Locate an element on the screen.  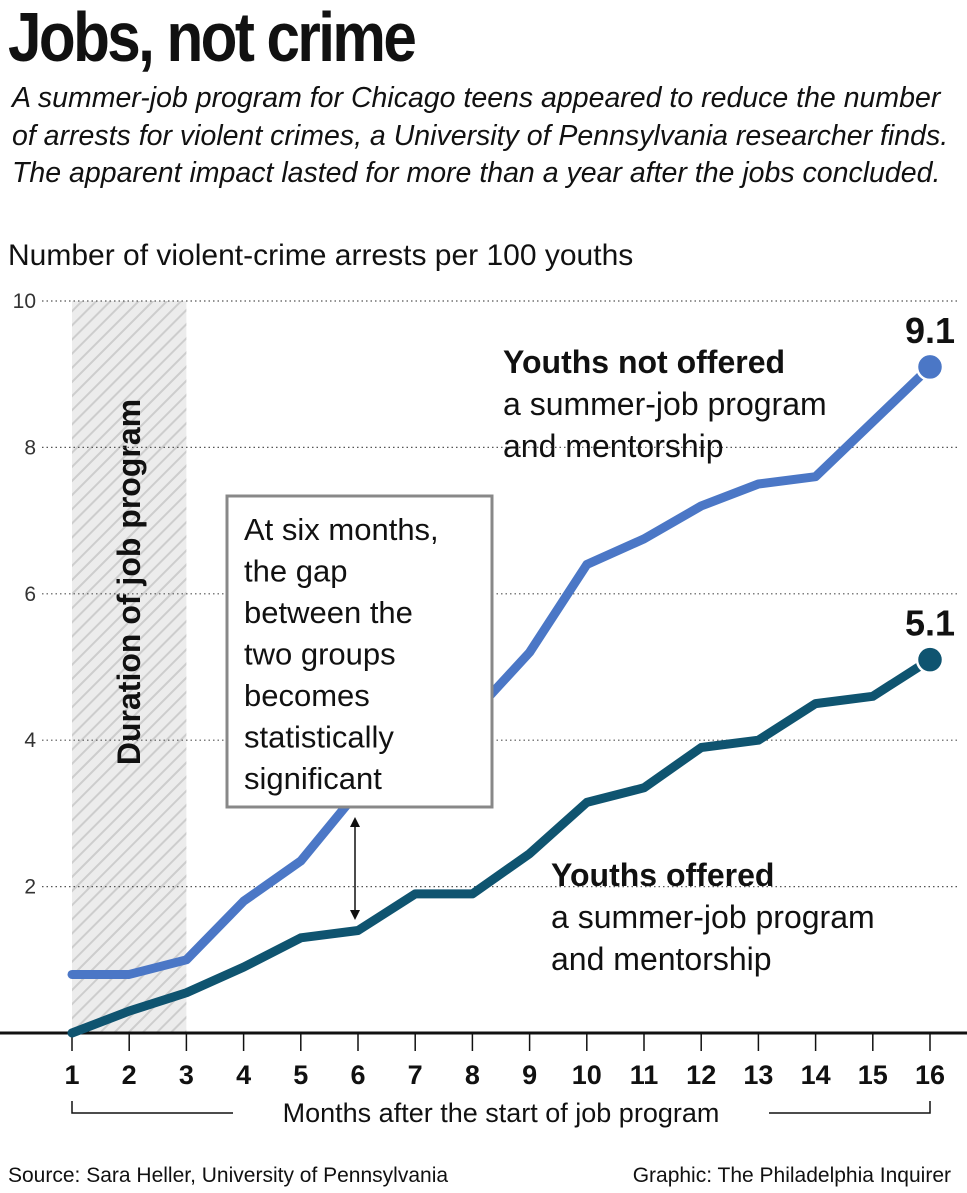
series-end-label: 9.1 is located at coordinates (930, 330).